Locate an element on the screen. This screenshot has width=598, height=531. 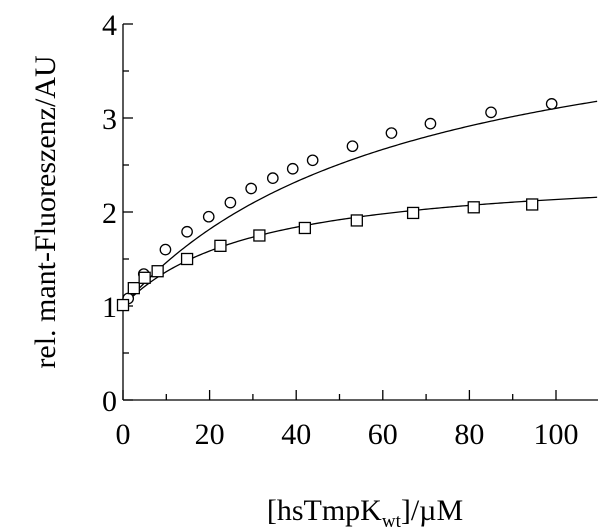
y-tick-label: 2 is located at coordinates (109, 213).